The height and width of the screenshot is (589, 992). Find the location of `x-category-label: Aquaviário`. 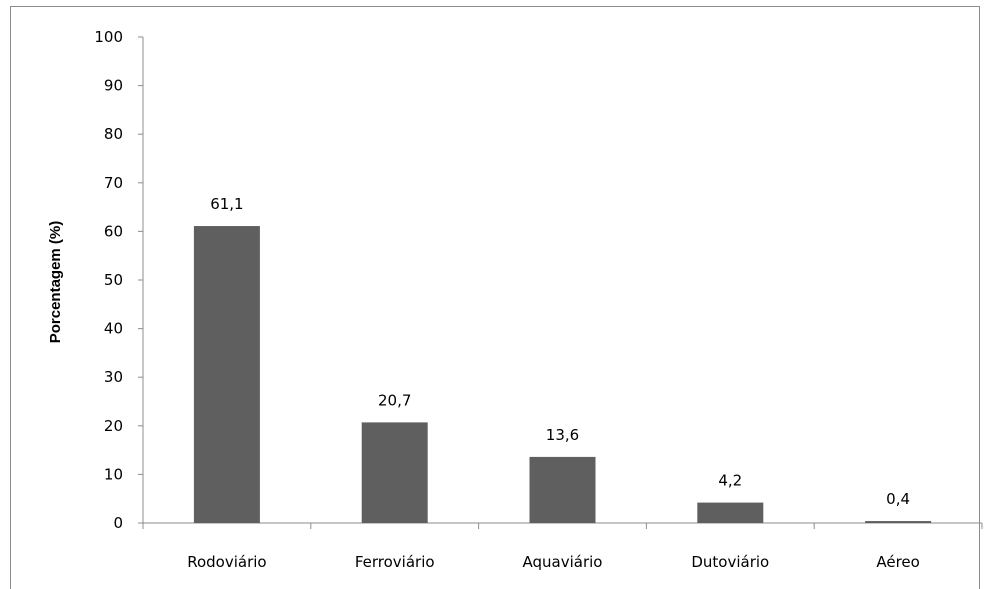

x-category-label: Aquaviário is located at coordinates (563, 562).